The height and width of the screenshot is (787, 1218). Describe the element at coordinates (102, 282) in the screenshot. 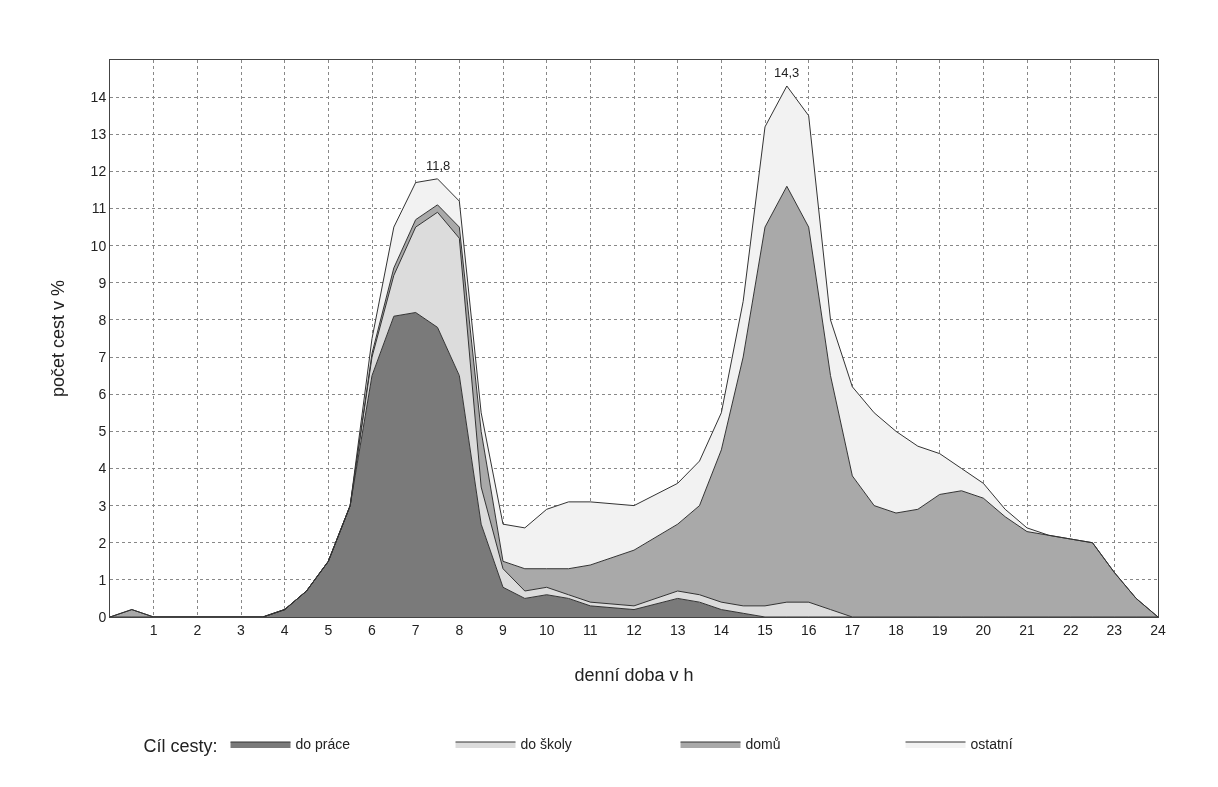

I see `y-tick-label: 9` at that location.